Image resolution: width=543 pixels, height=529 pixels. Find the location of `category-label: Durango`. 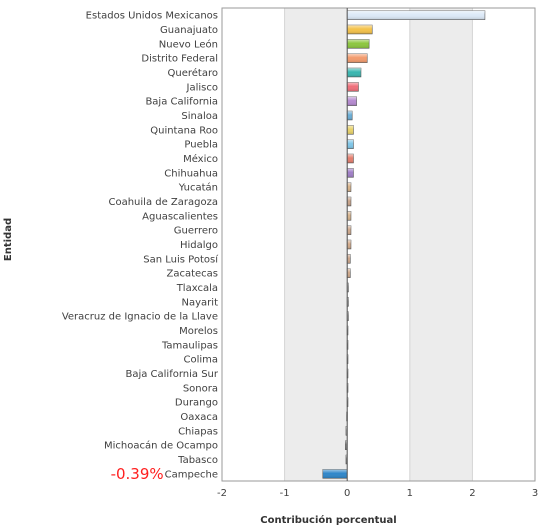

category-label: Durango is located at coordinates (196, 403).